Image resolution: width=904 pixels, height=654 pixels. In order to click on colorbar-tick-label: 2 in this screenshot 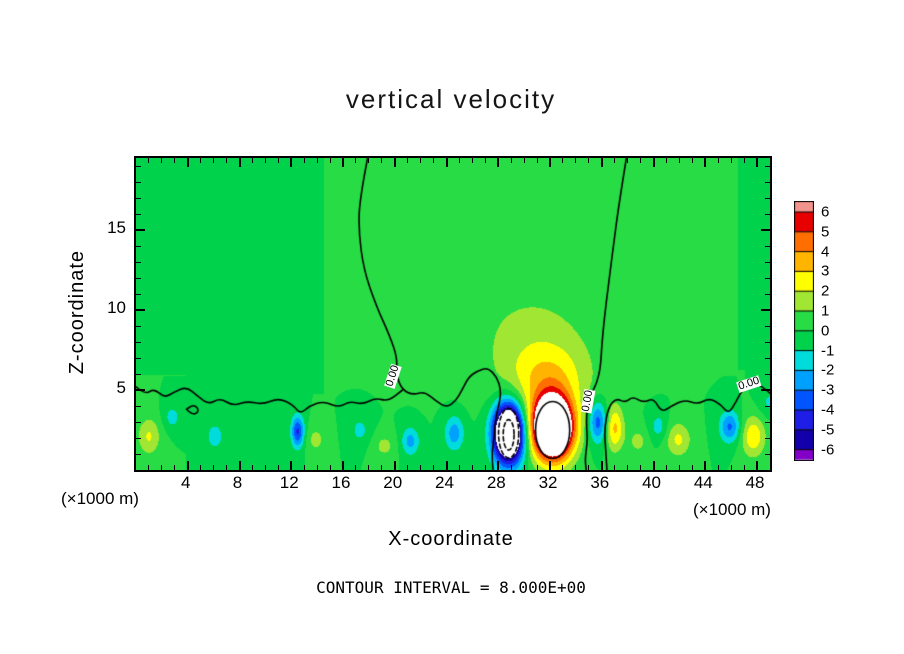, I will do `click(825, 291)`.